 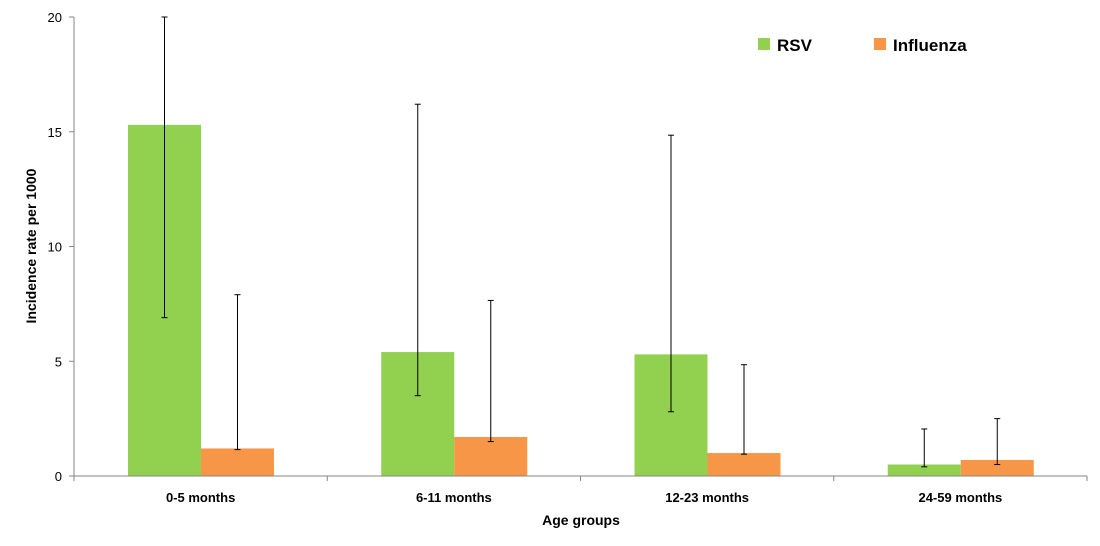 I want to click on legend-swatch-influenza, so click(x=880, y=44).